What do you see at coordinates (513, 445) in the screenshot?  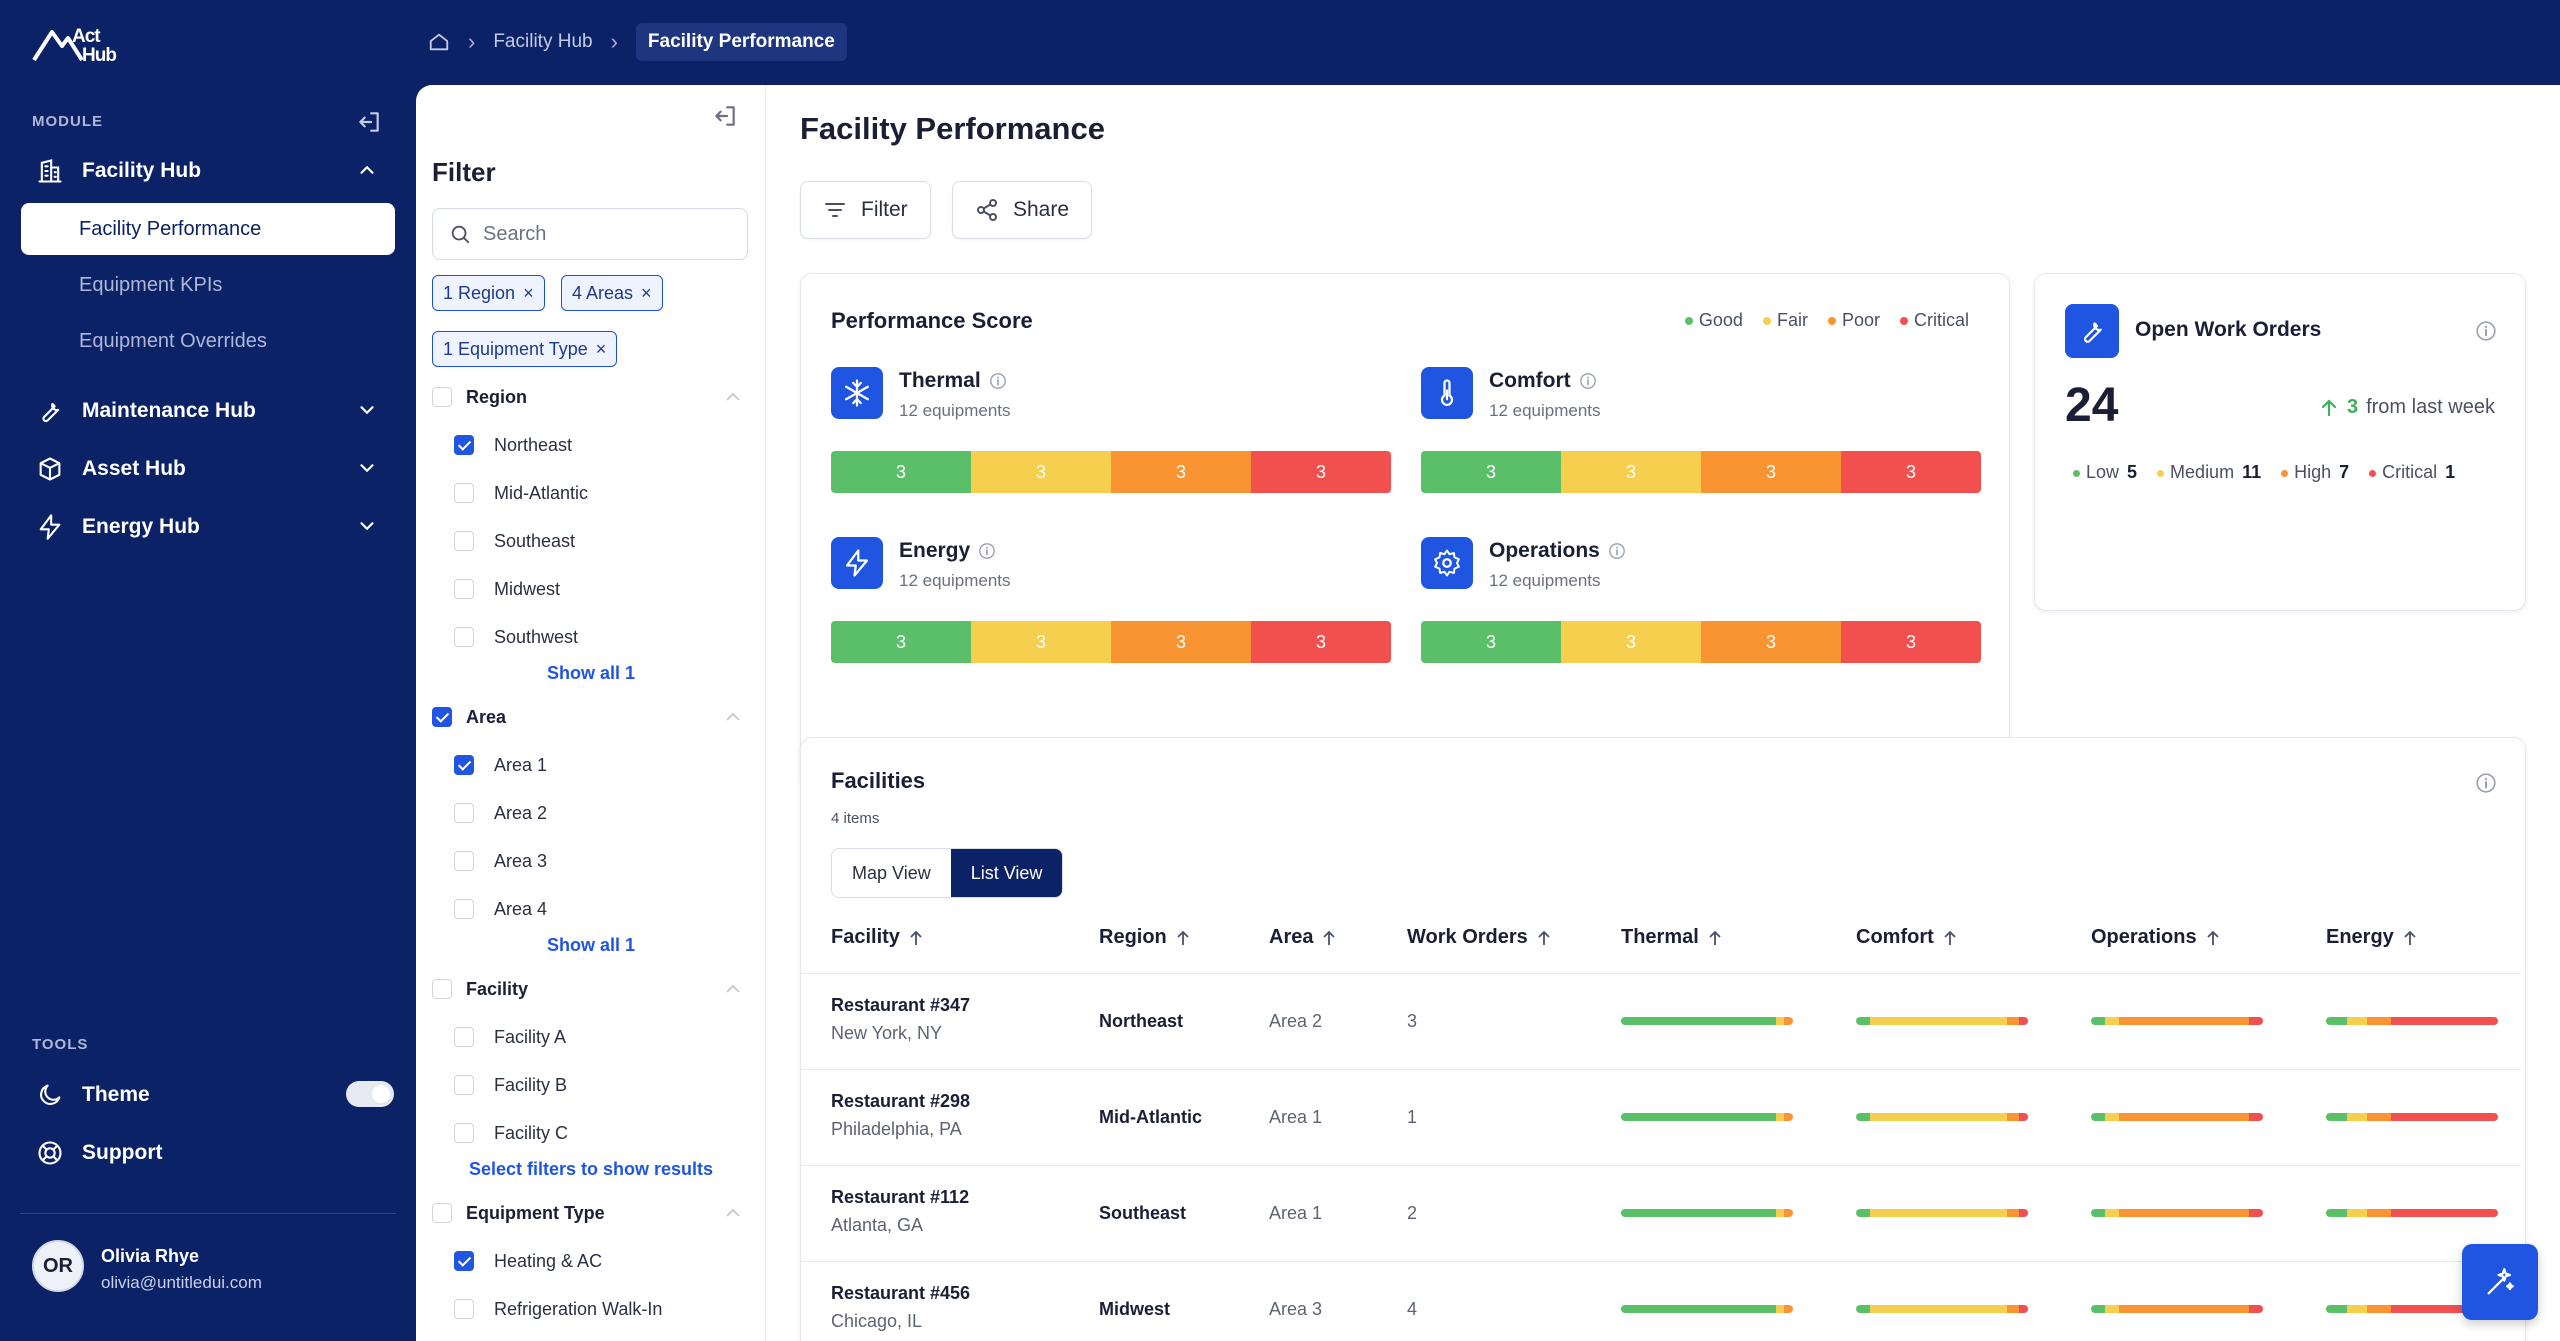 I see `option-northeast: Northeast` at bounding box center [513, 445].